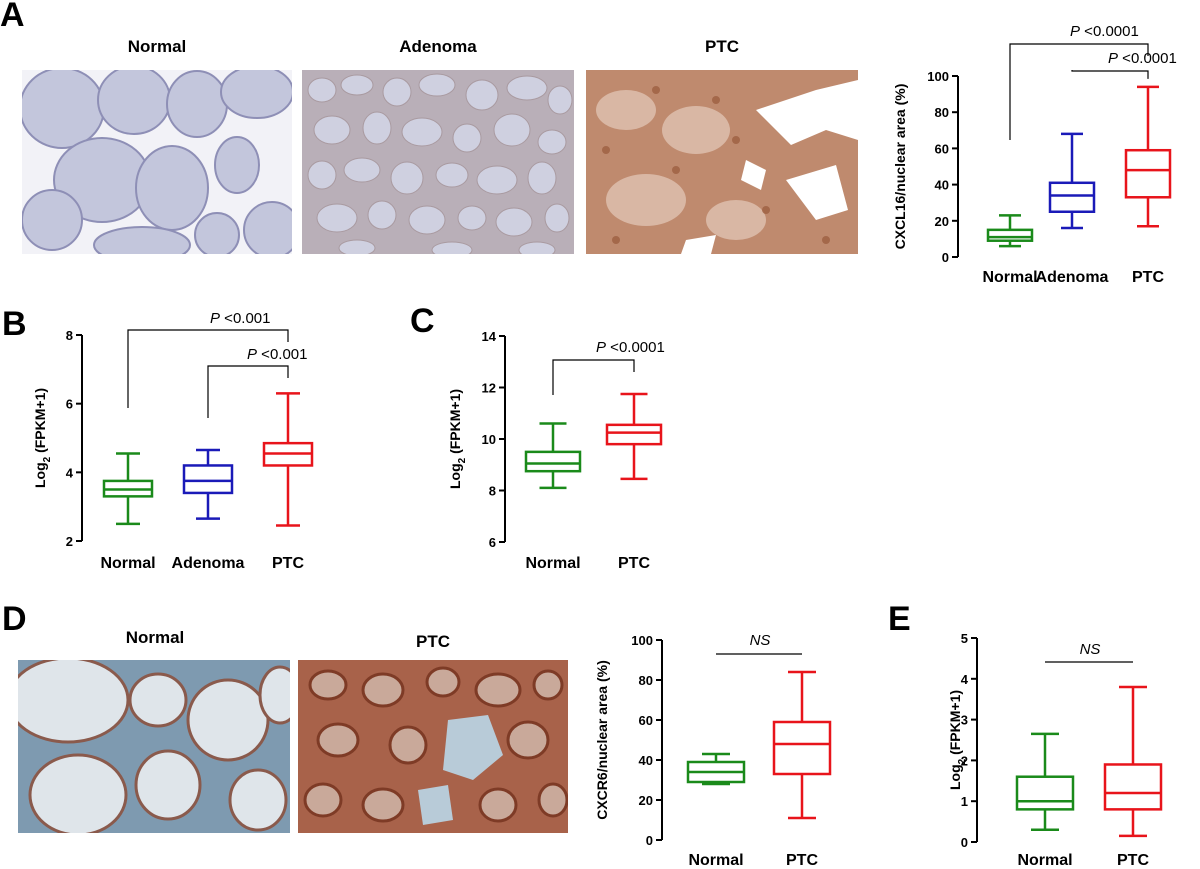 This screenshot has width=1200, height=869. Describe the element at coordinates (69, 404) in the screenshot. I see `y-tick-label-b-2: 6` at that location.